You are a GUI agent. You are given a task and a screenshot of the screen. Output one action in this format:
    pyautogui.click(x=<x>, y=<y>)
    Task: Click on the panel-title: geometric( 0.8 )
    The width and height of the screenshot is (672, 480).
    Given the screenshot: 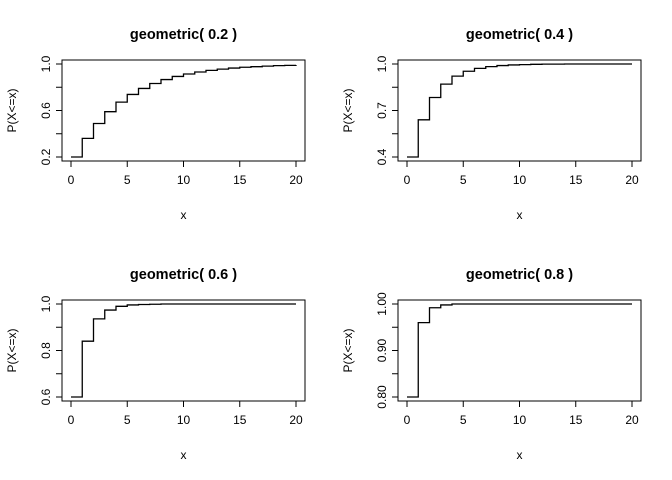 What is the action you would take?
    pyautogui.click(x=519, y=275)
    